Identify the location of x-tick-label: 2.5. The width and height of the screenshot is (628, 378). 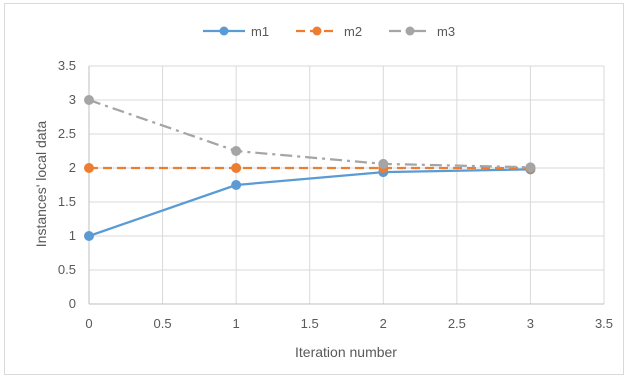
(457, 323).